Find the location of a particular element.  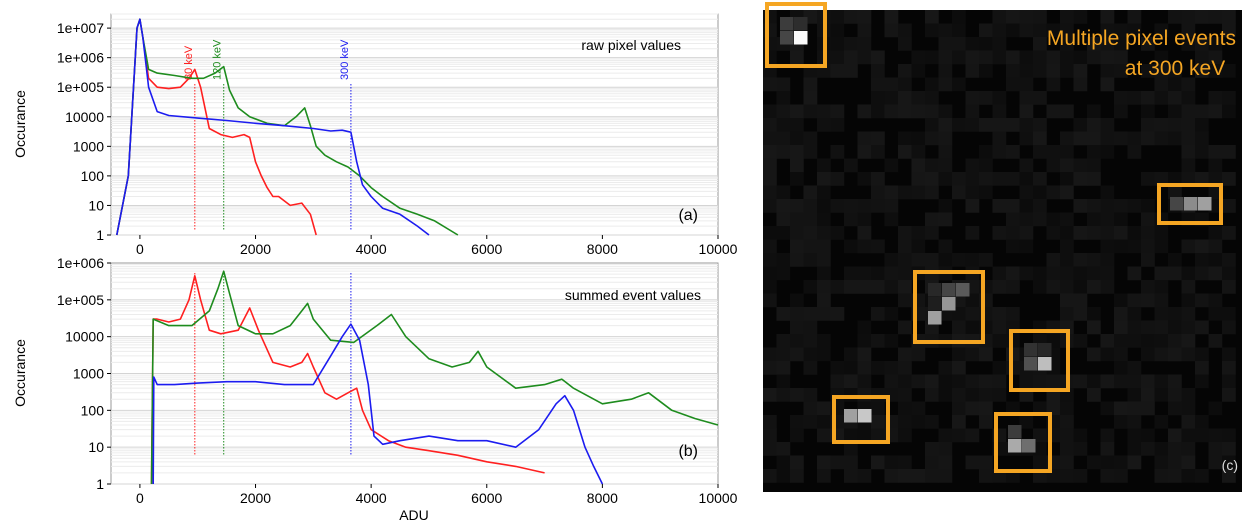

panel-c-title-line-2: at 300 keV is located at coordinates (1175, 68).